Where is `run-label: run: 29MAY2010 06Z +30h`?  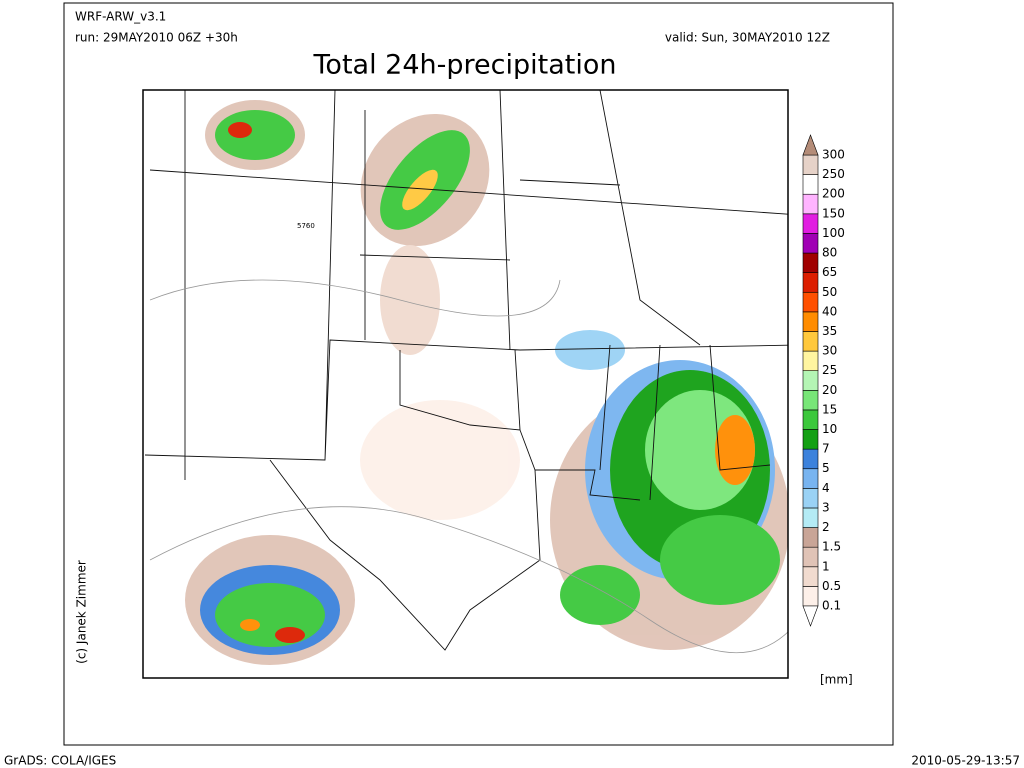
run-label: run: 29MAY2010 06Z +30h is located at coordinates (156, 38).